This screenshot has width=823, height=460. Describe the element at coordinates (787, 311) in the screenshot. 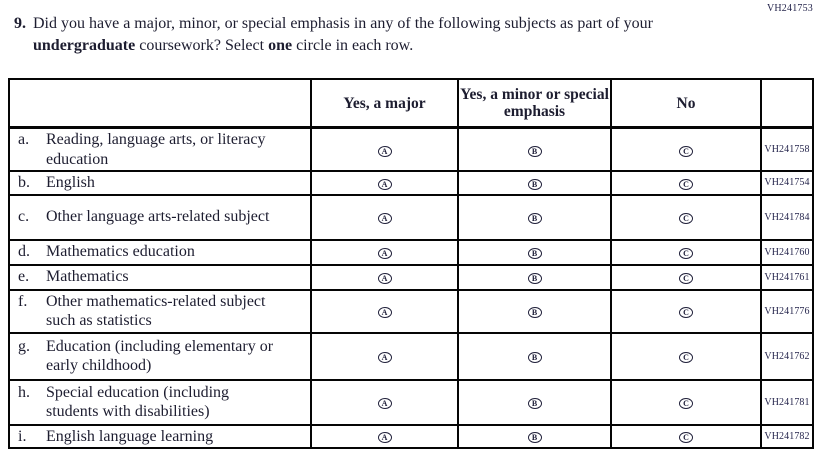

I see `row-code: VH241776` at that location.